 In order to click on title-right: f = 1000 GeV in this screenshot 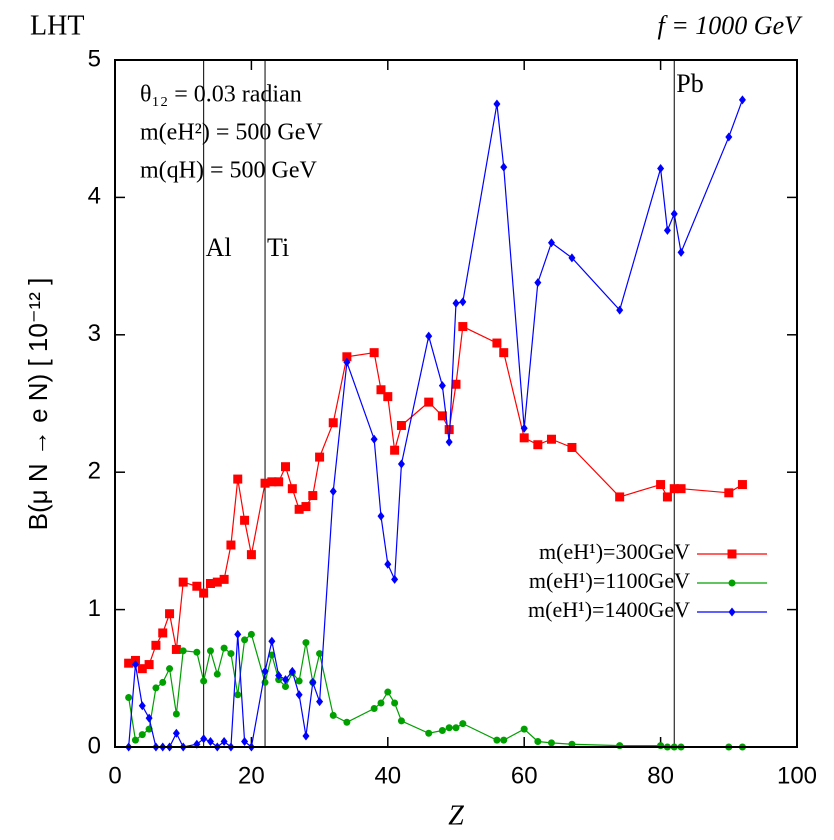, I will do `click(731, 25)`.